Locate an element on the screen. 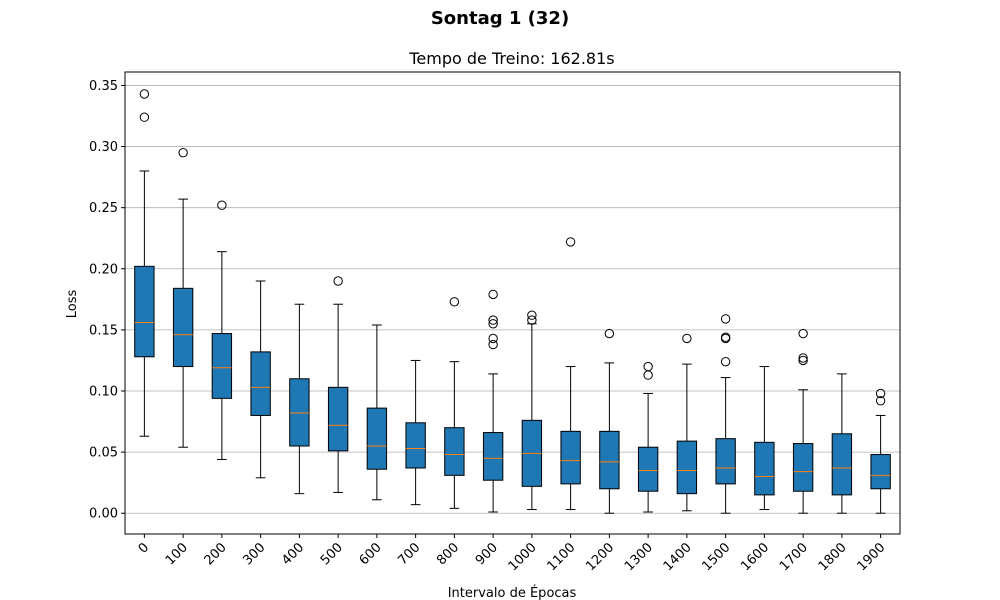  y-tick-label: 0.15 is located at coordinates (103, 330).